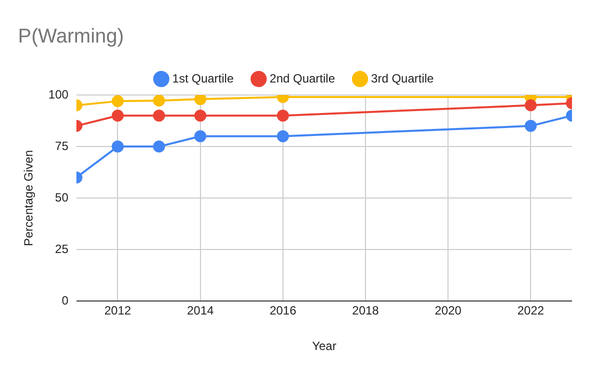 The image size is (600, 371). Describe the element at coordinates (448, 311) in the screenshot. I see `x-tick-label: 2020` at that location.